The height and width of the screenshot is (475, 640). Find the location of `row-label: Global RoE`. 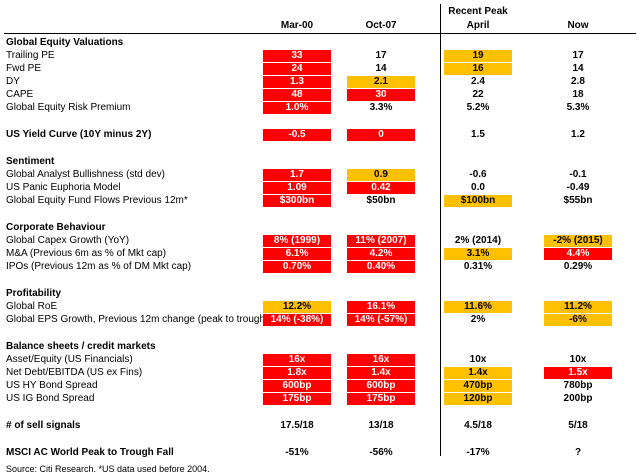

row-label: Global RoE is located at coordinates (32, 306).